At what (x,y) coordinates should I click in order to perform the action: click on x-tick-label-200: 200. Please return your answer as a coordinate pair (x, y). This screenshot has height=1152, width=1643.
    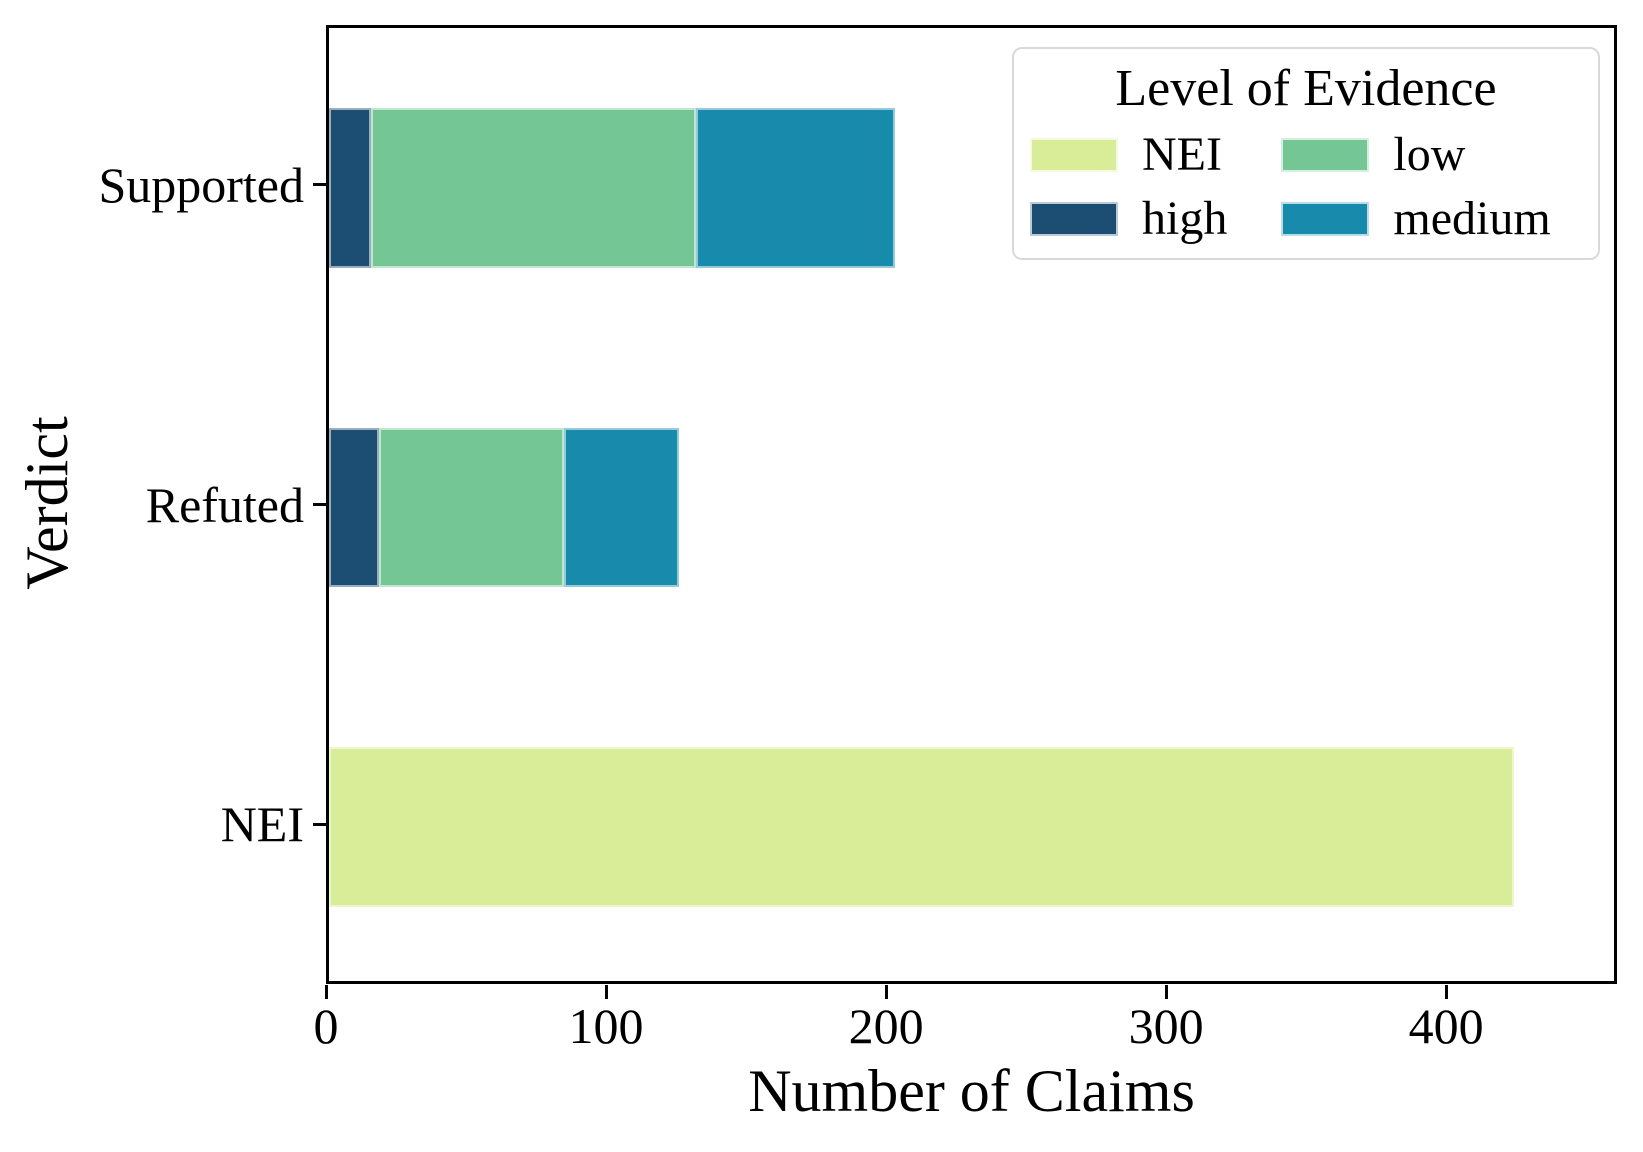
    Looking at the image, I should click on (886, 1026).